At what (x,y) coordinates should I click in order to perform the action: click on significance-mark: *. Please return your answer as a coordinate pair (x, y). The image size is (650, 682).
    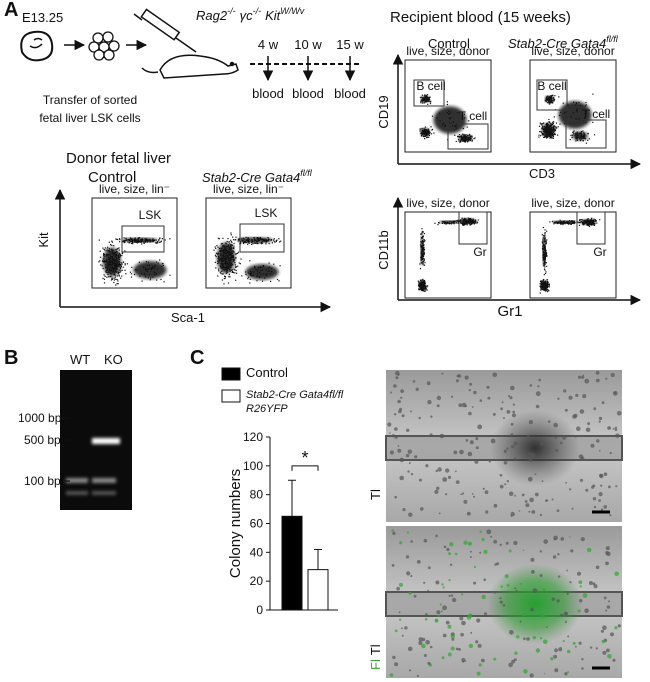
    Looking at the image, I should click on (304, 458).